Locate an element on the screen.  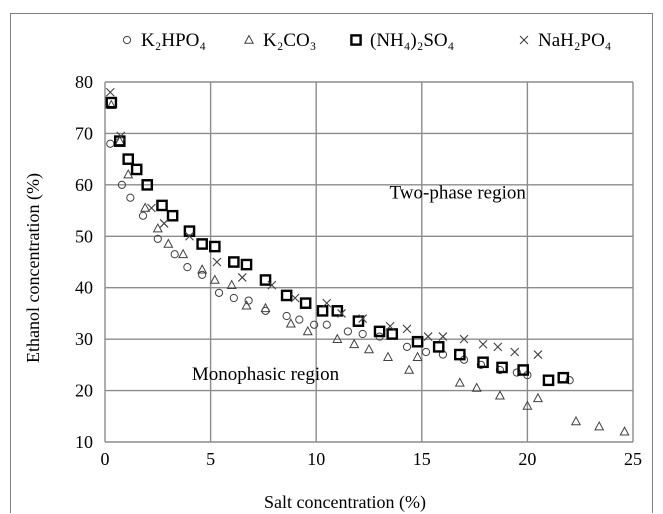
x-tick-label: 15 is located at coordinates (422, 459).